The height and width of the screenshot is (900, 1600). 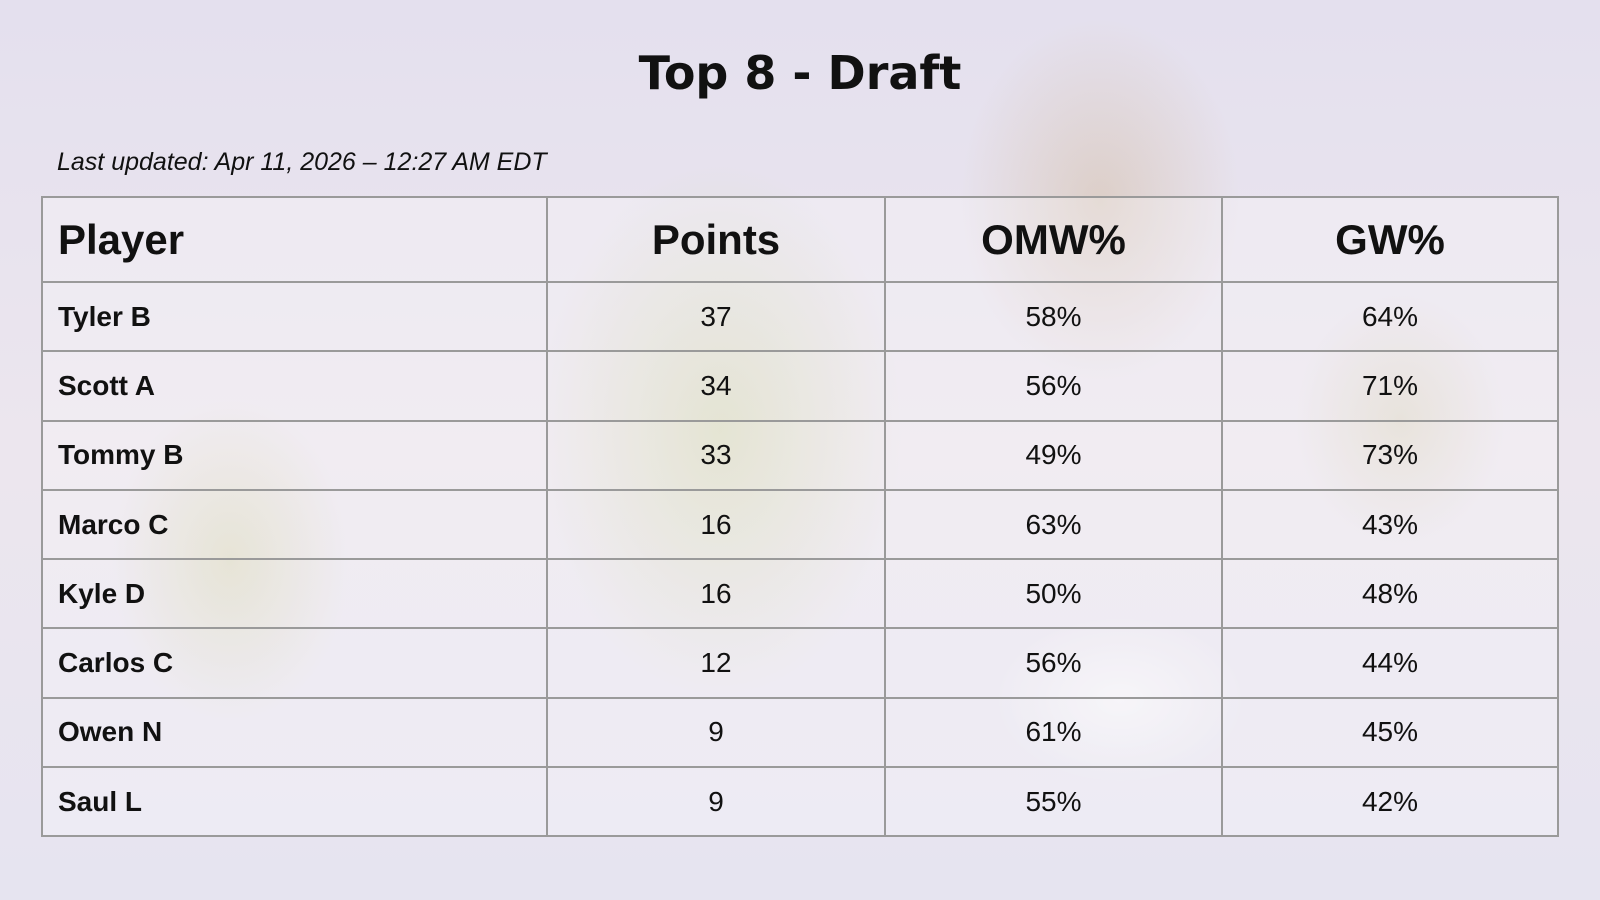 I want to click on cell-player: Owen N, so click(x=294, y=732).